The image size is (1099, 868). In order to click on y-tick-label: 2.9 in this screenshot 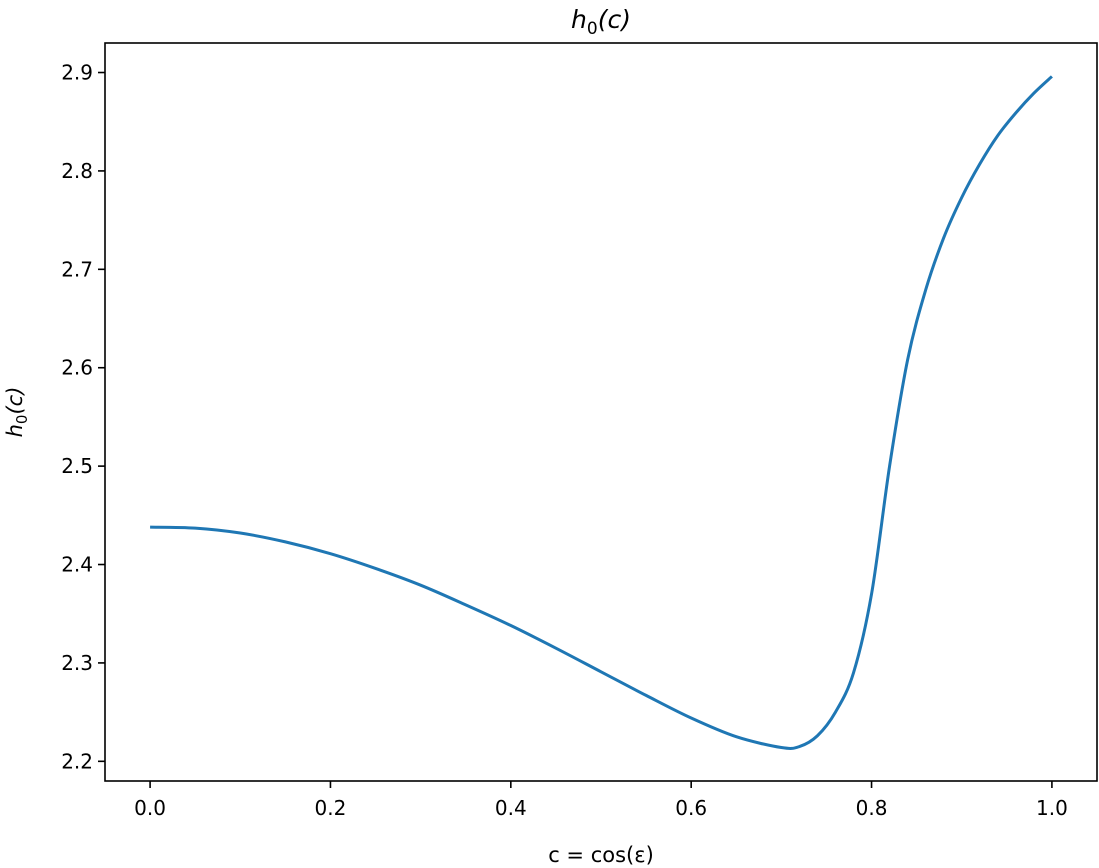, I will do `click(77, 73)`.